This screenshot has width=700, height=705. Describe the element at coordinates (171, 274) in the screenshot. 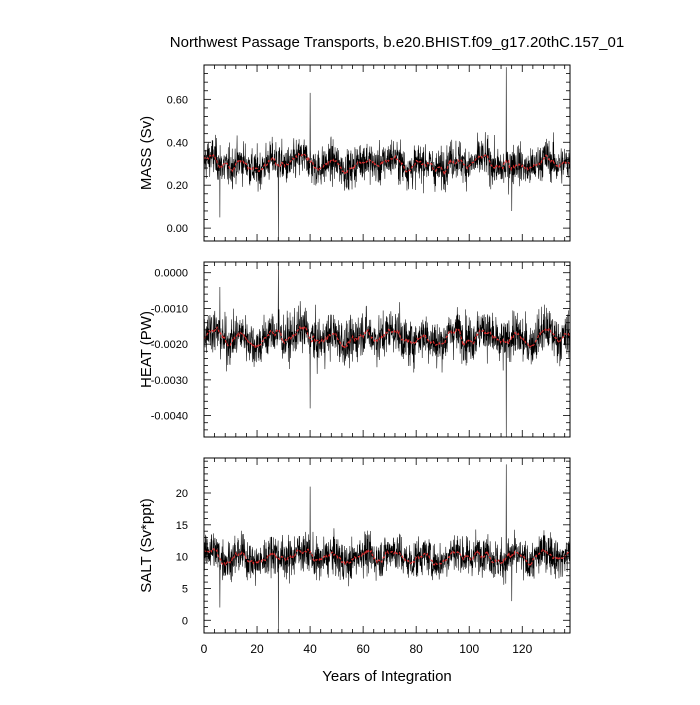

I see `y-tick-label-heat: 0.0000` at that location.